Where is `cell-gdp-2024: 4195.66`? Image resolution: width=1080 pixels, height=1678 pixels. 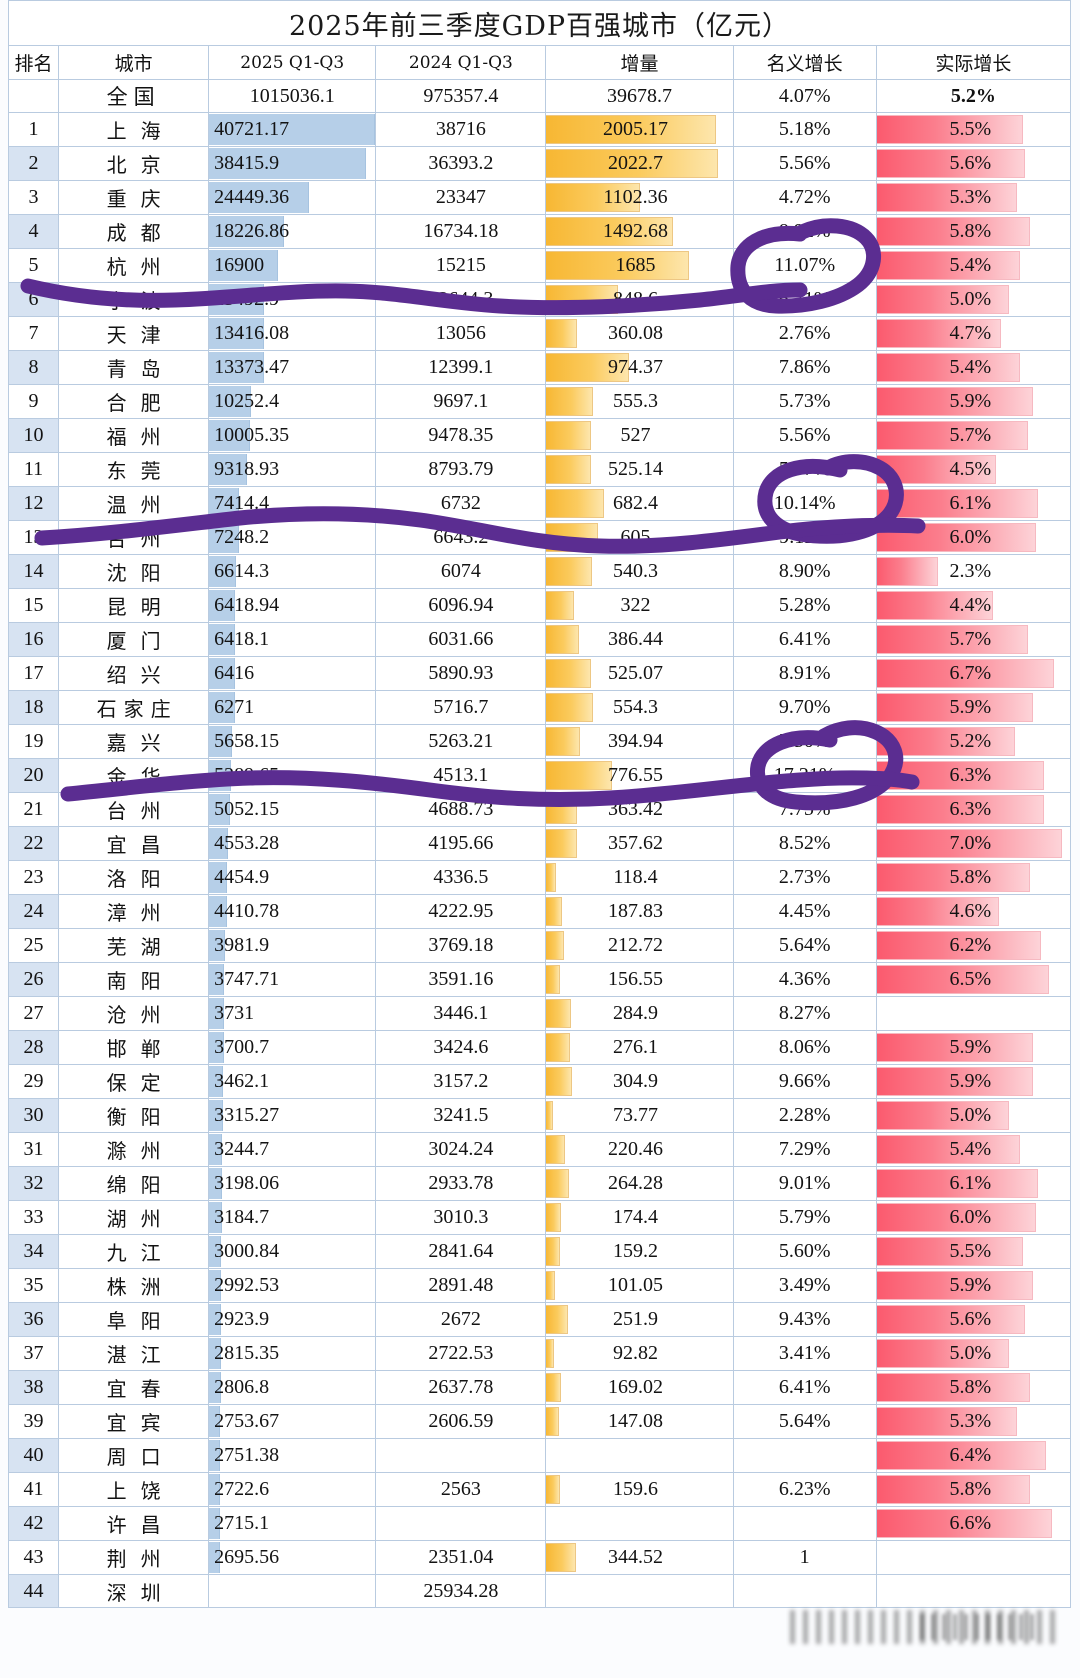 cell-gdp-2024: 4195.66 is located at coordinates (461, 843).